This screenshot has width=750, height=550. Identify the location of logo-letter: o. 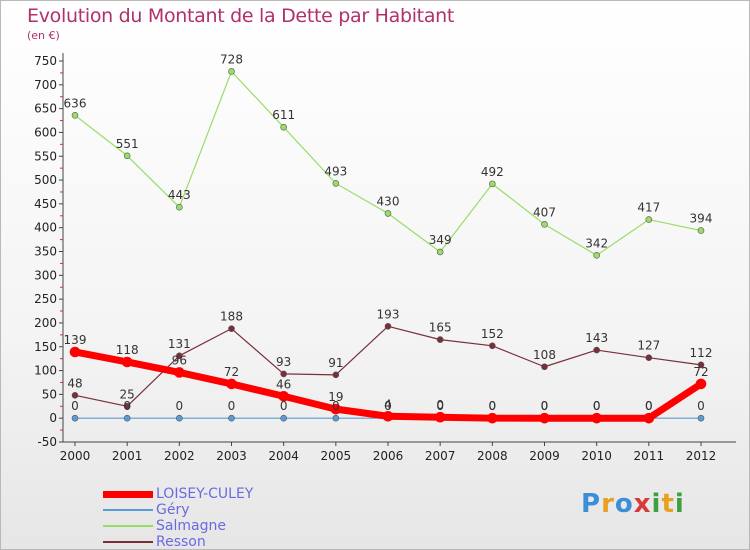
(624, 504).